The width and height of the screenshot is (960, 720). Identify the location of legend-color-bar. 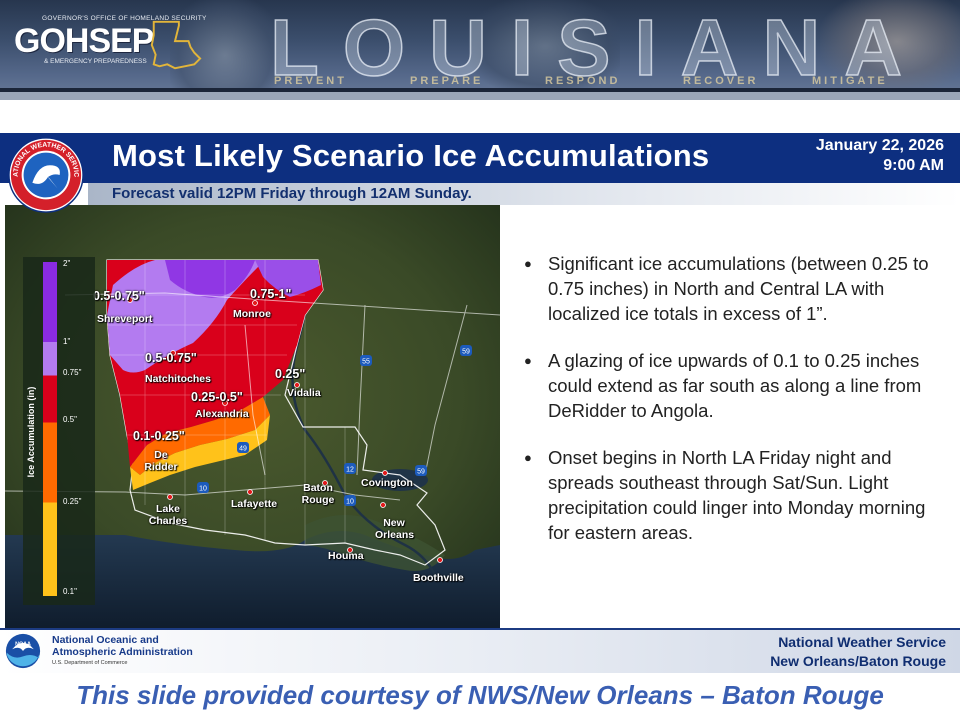
(50, 429).